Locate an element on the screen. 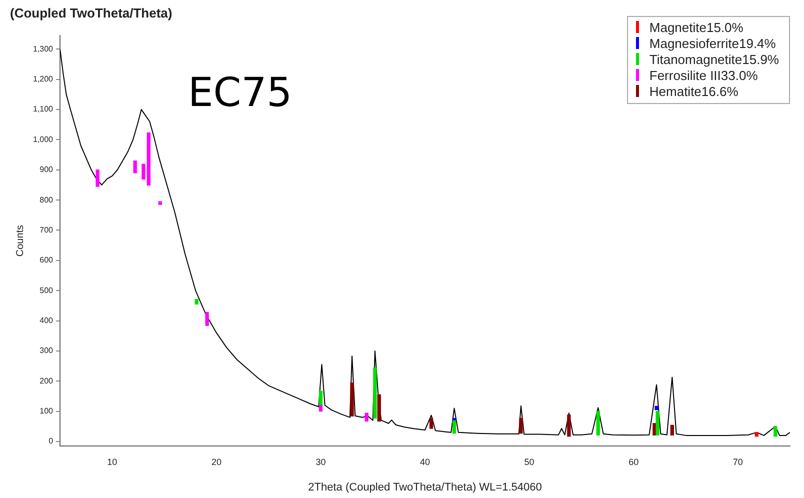 This screenshot has width=804, height=498. x-tick-label: 20 is located at coordinates (216, 461).